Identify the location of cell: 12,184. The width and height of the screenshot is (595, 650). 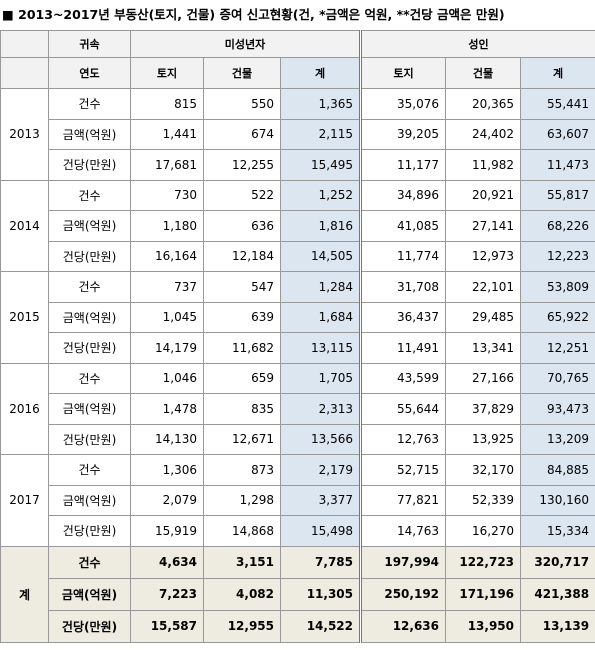
(242, 256).